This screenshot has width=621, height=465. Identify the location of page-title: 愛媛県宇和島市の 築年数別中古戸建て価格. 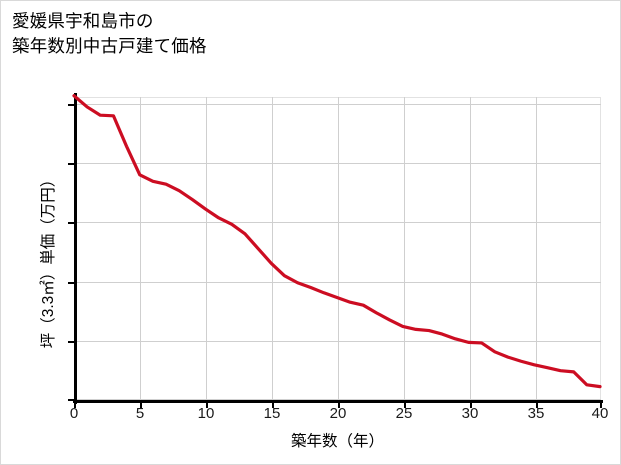
(109, 33).